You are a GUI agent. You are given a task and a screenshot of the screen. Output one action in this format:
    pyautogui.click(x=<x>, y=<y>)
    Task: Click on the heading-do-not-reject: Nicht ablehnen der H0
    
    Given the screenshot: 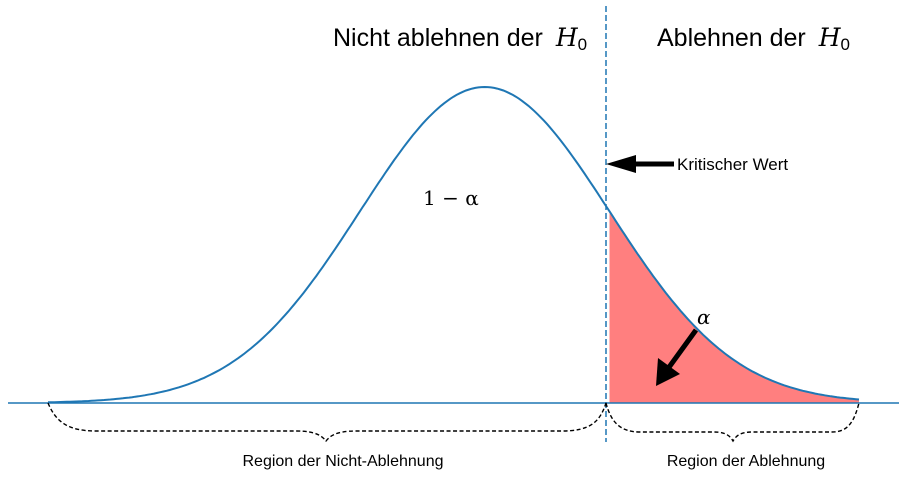 What is the action you would take?
    pyautogui.click(x=460, y=38)
    